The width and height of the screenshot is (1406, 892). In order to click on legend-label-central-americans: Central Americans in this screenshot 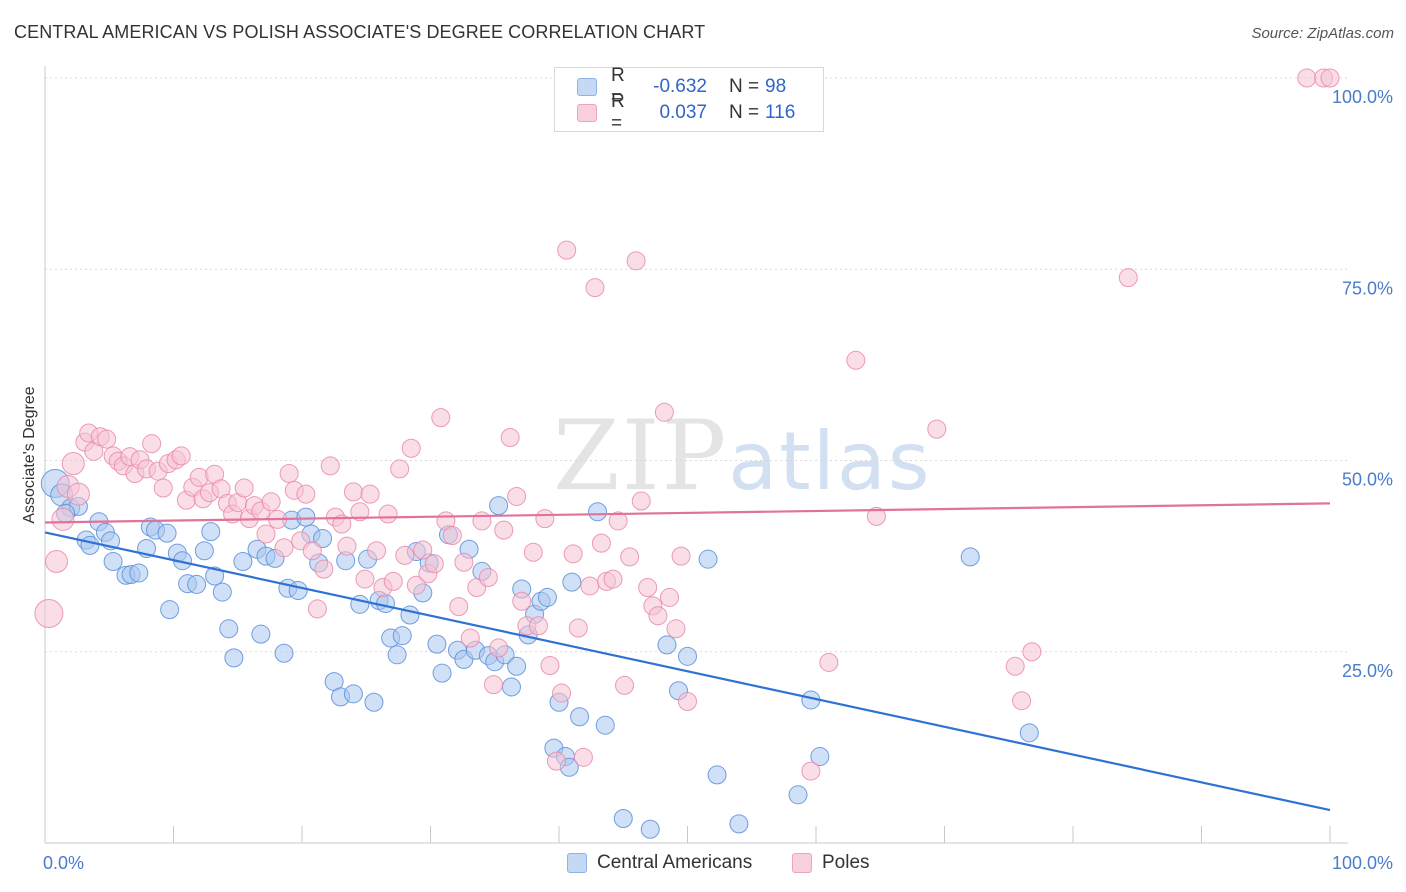, I will do `click(675, 862)`.